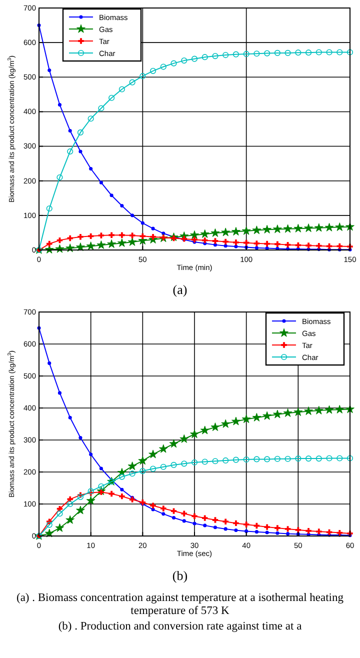  What do you see at coordinates (180, 605) in the screenshot?
I see `text: (a) . Biomass concentration against temperature at a isothermal heating temperature of 573 K` at bounding box center [180, 605].